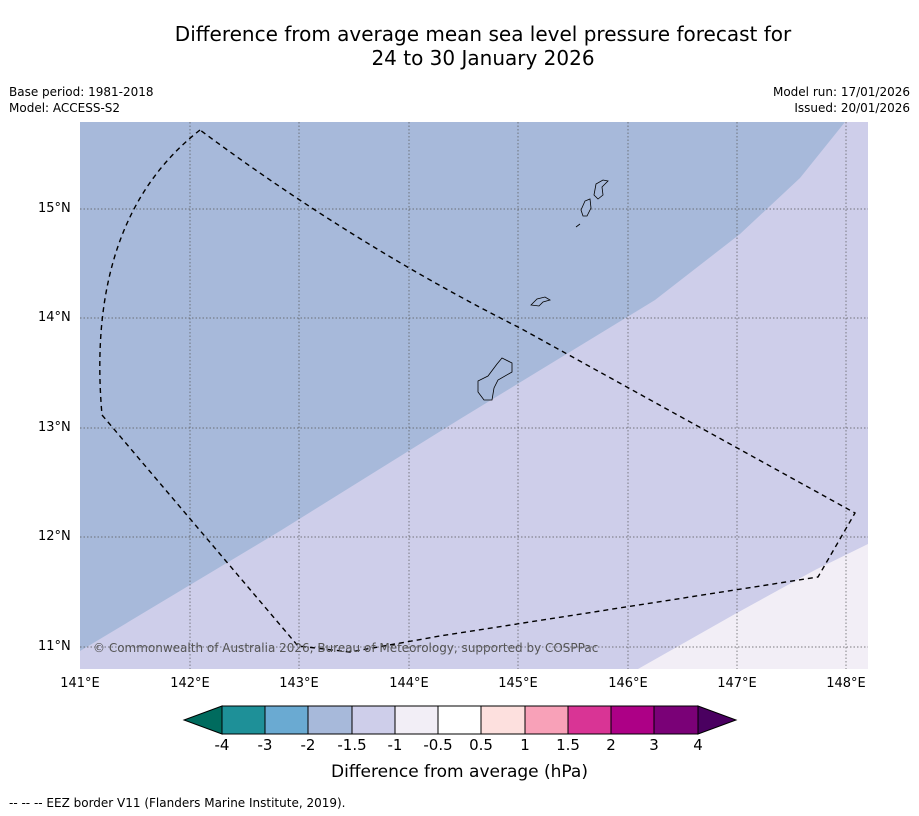 This screenshot has width=919, height=816. Describe the element at coordinates (265, 745) in the screenshot. I see `colorbar-tick: -3` at that location.